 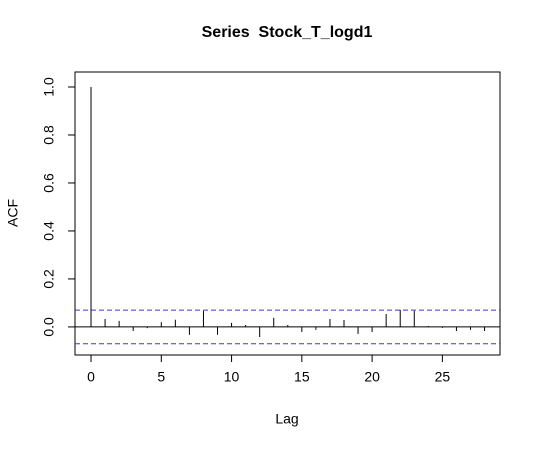 I want to click on x-tick-label: 20, so click(x=372, y=377).